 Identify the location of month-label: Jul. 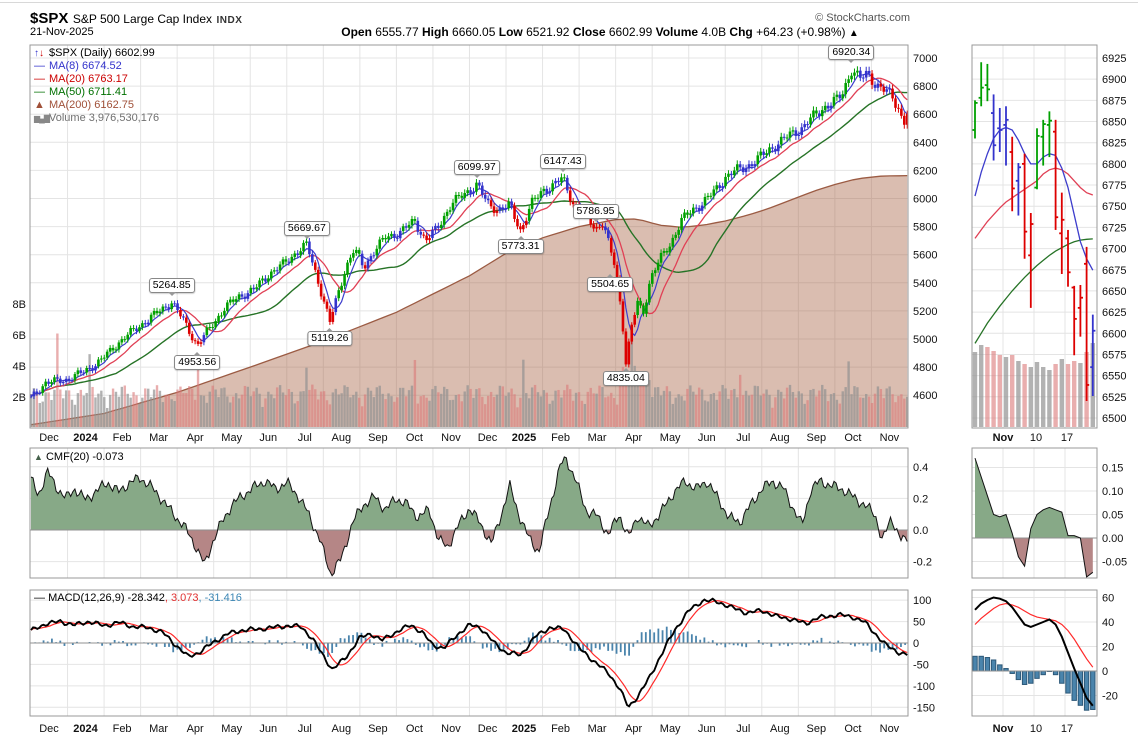
(305, 438).